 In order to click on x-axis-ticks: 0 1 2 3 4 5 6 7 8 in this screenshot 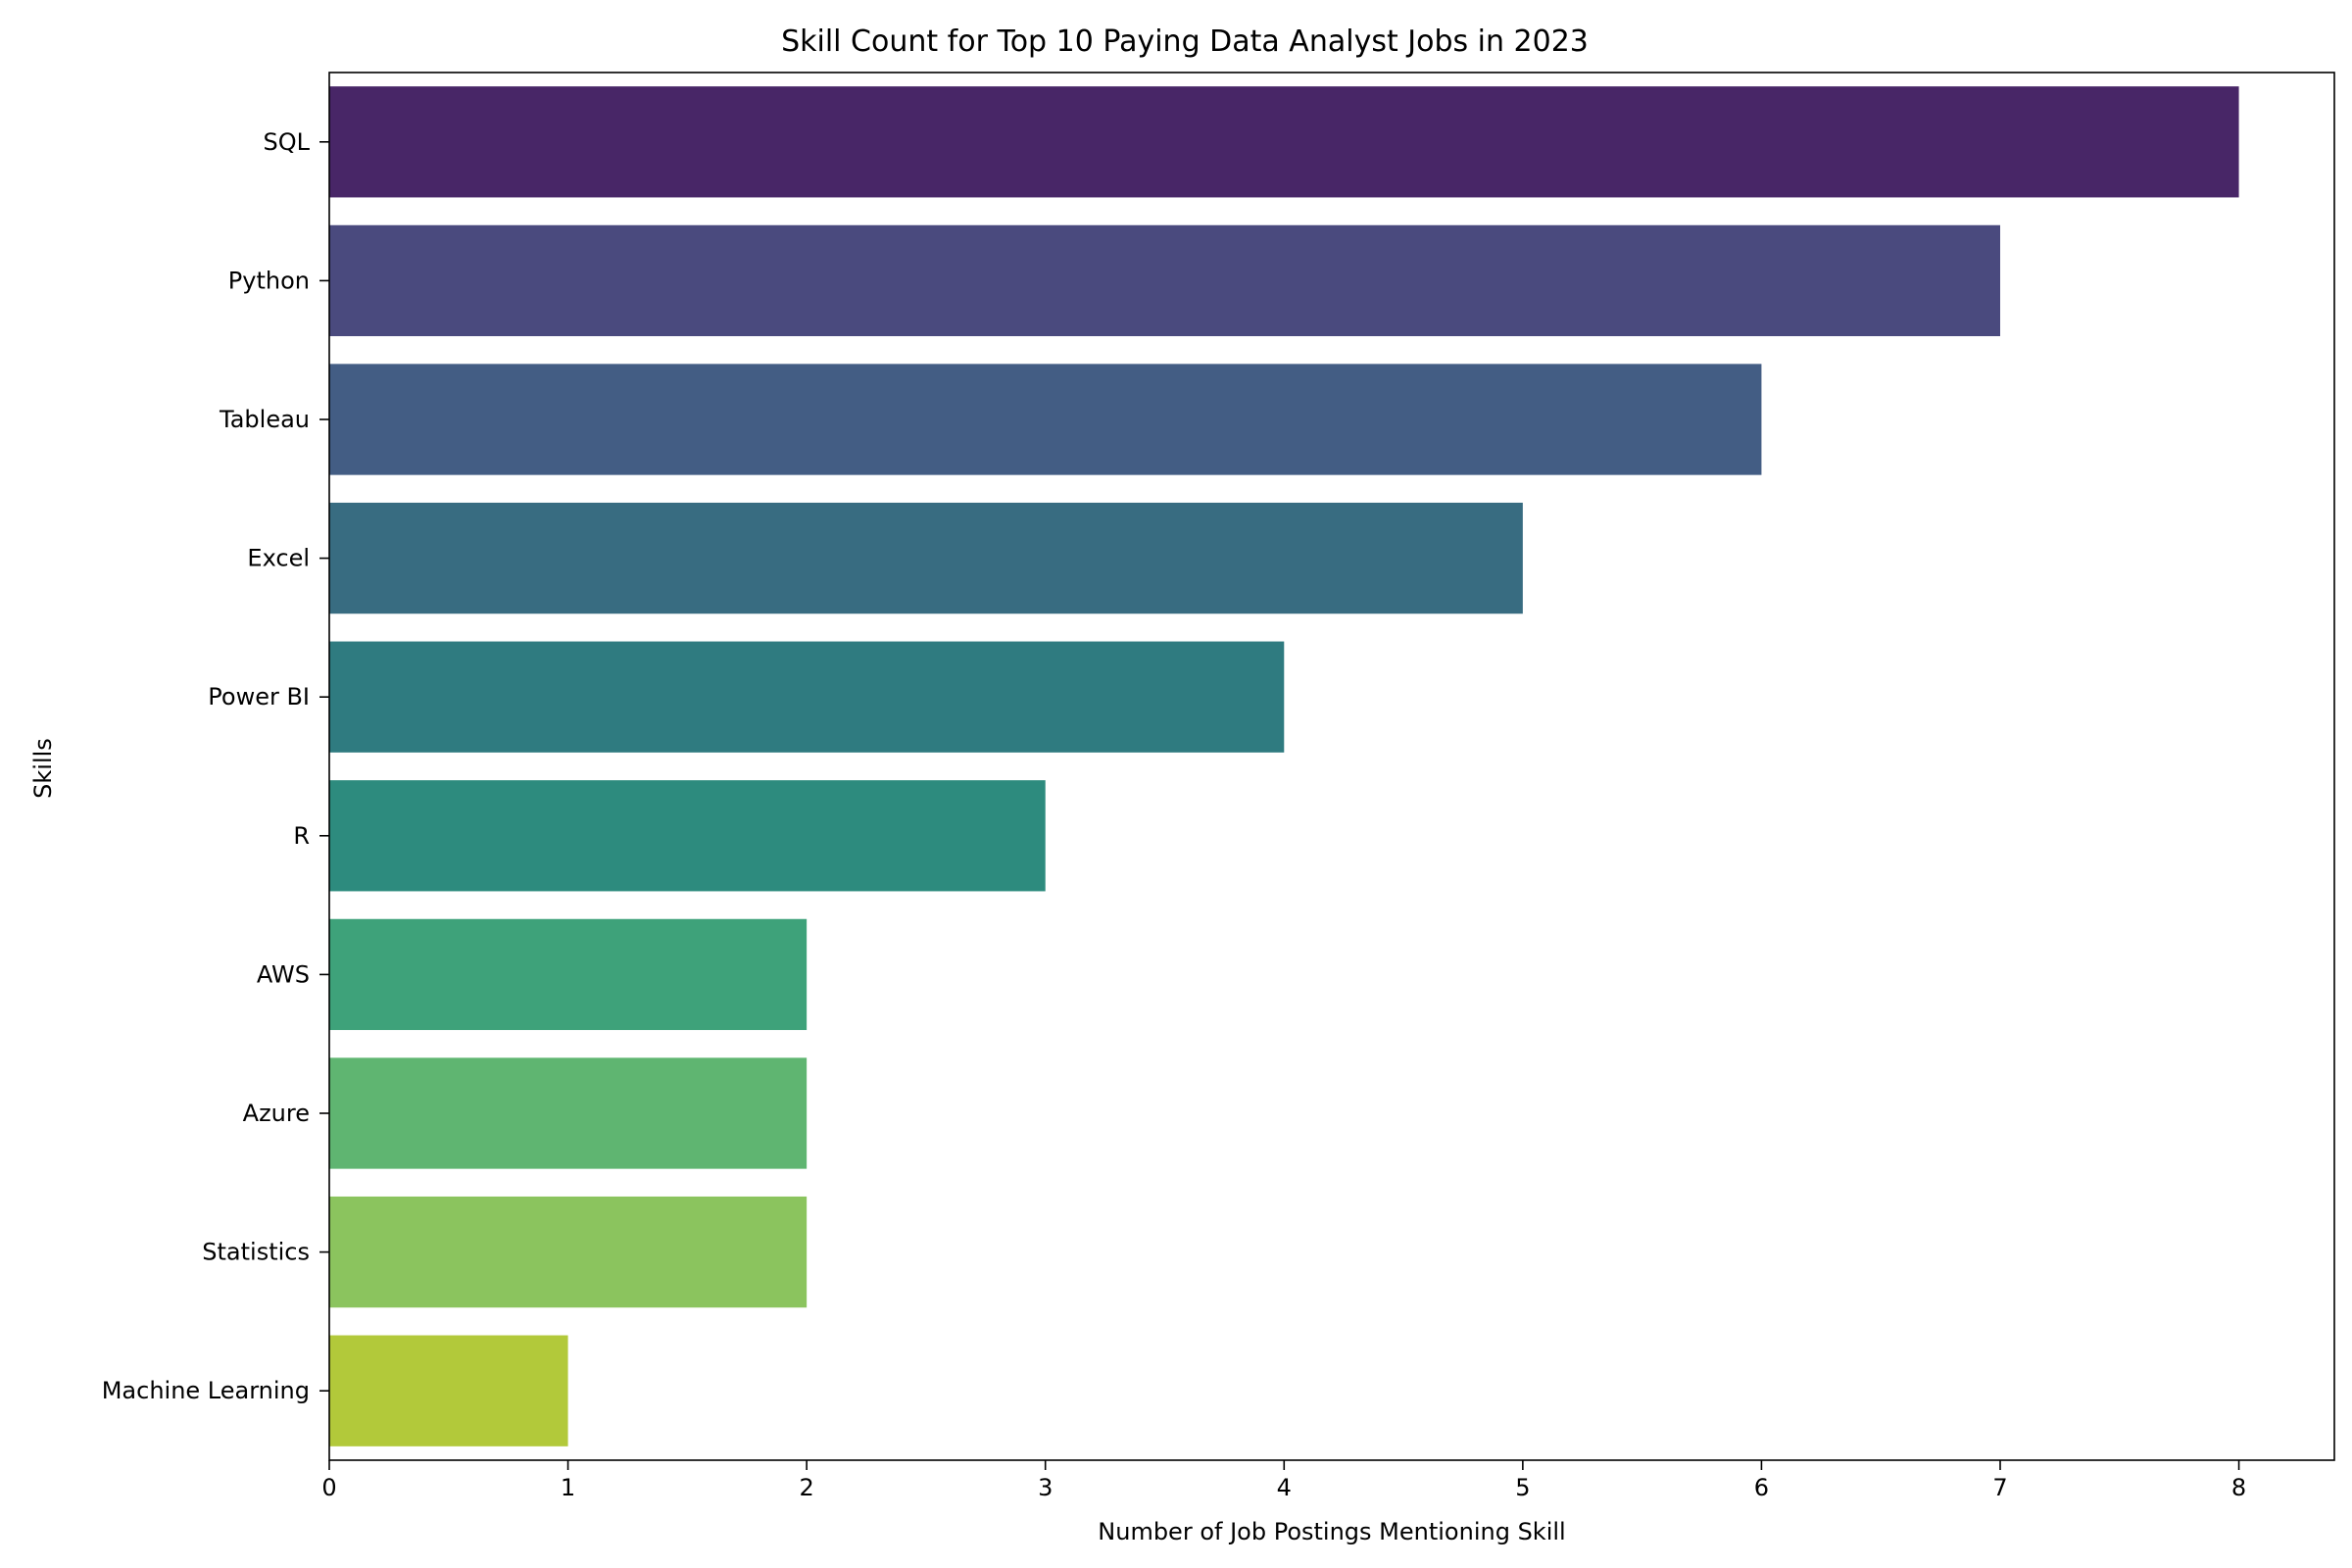, I will do `click(1283, 1480)`.